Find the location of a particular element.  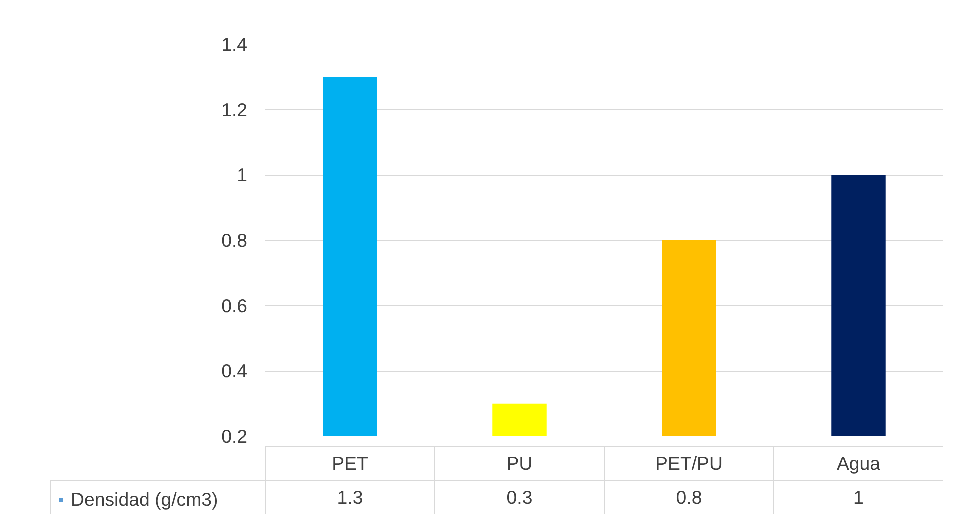

y-tick-label: 1 is located at coordinates (242, 175).